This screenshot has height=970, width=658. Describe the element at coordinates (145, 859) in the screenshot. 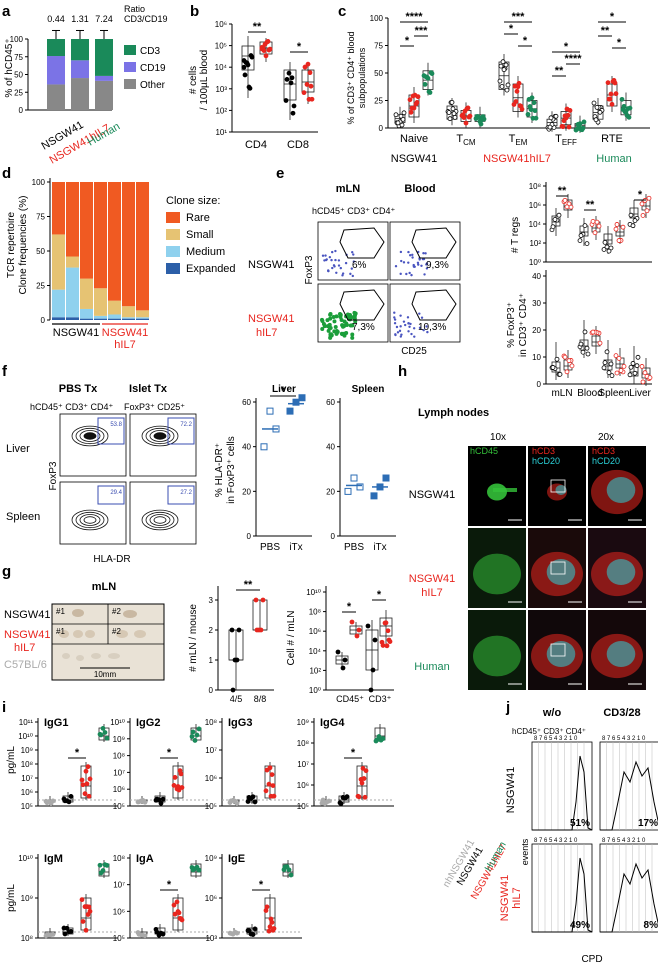

I see `i-title: IgA` at that location.